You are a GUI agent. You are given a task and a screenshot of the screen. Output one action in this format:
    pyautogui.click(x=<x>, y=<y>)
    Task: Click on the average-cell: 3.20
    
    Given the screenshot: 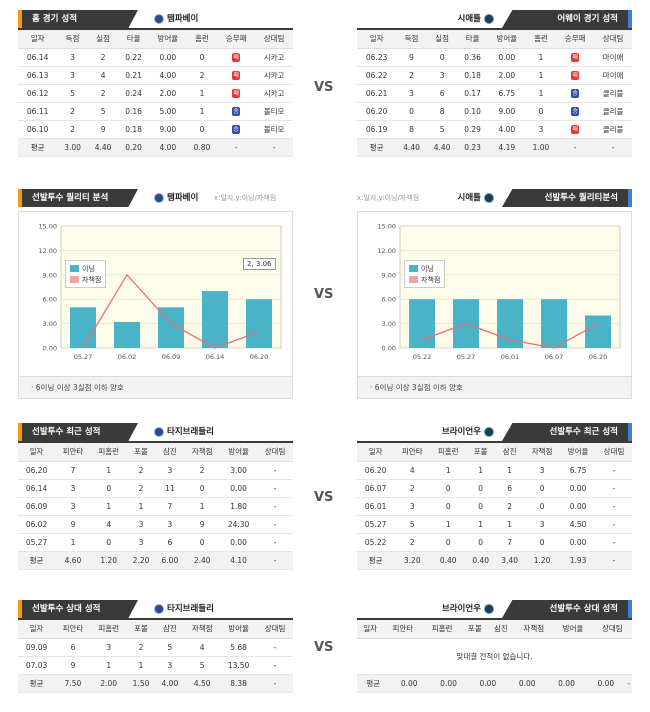 What is the action you would take?
    pyautogui.click(x=412, y=560)
    